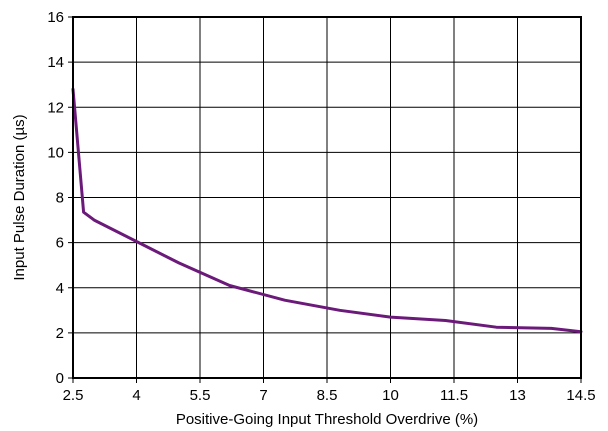 The width and height of the screenshot is (608, 431). I want to click on x-tick-label: 8.5, so click(327, 395).